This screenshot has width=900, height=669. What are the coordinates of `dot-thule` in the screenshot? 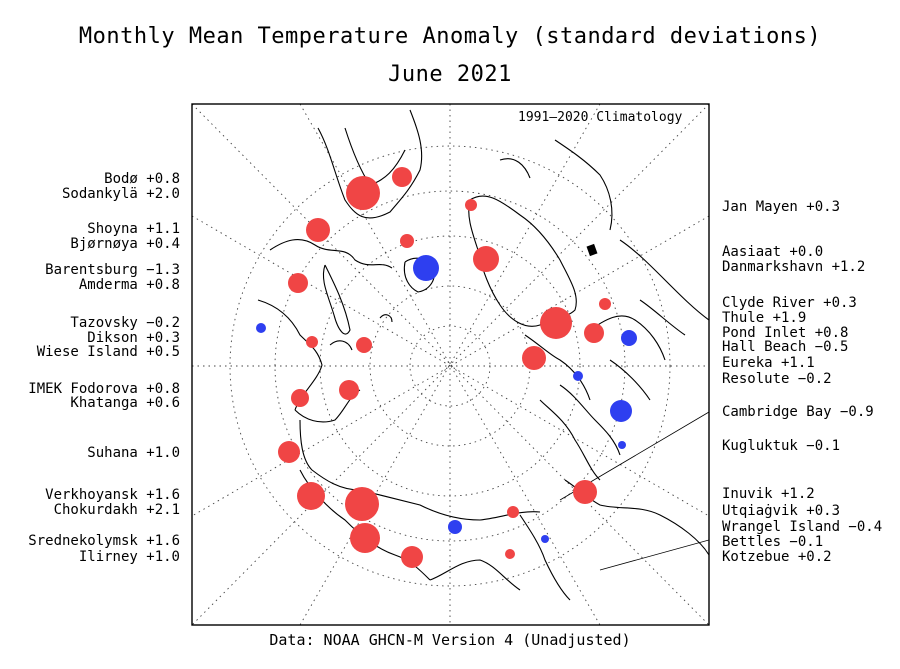 It's located at (556, 323).